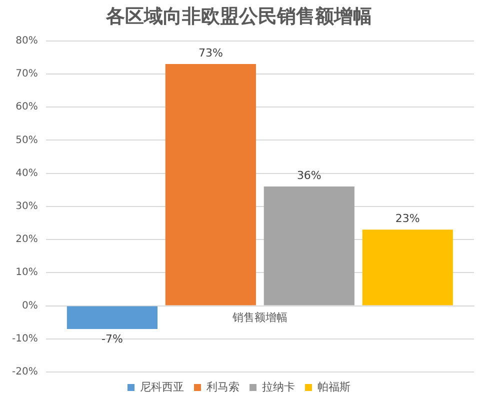 This screenshot has width=484, height=403. Describe the element at coordinates (27, 272) in the screenshot. I see `y-tick-label: 10%` at that location.